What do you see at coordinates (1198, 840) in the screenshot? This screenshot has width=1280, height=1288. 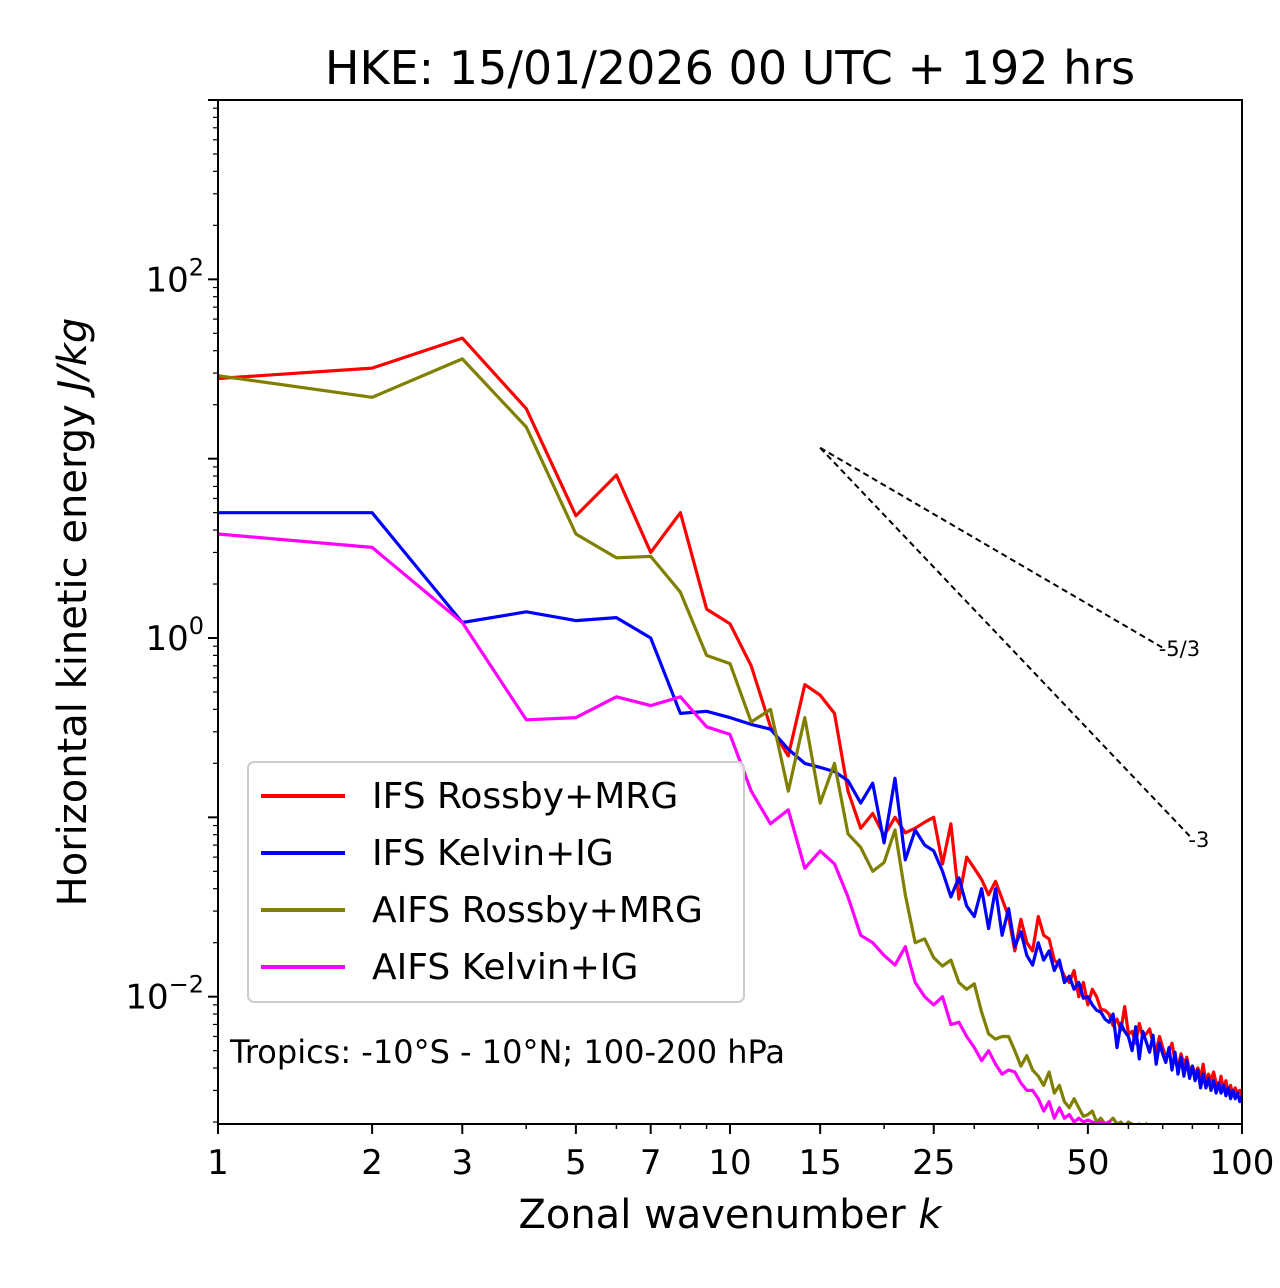 I see `slope-label-2: -3` at bounding box center [1198, 840].